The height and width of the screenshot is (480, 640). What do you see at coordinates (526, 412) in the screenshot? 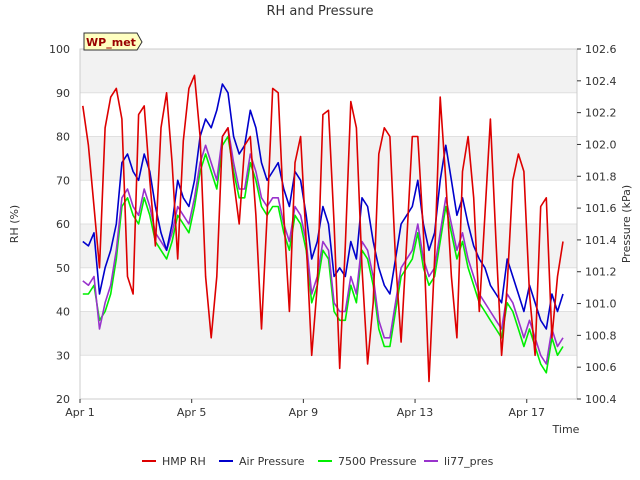
I see `x-tick-label: Apr 17` at bounding box center [526, 412].